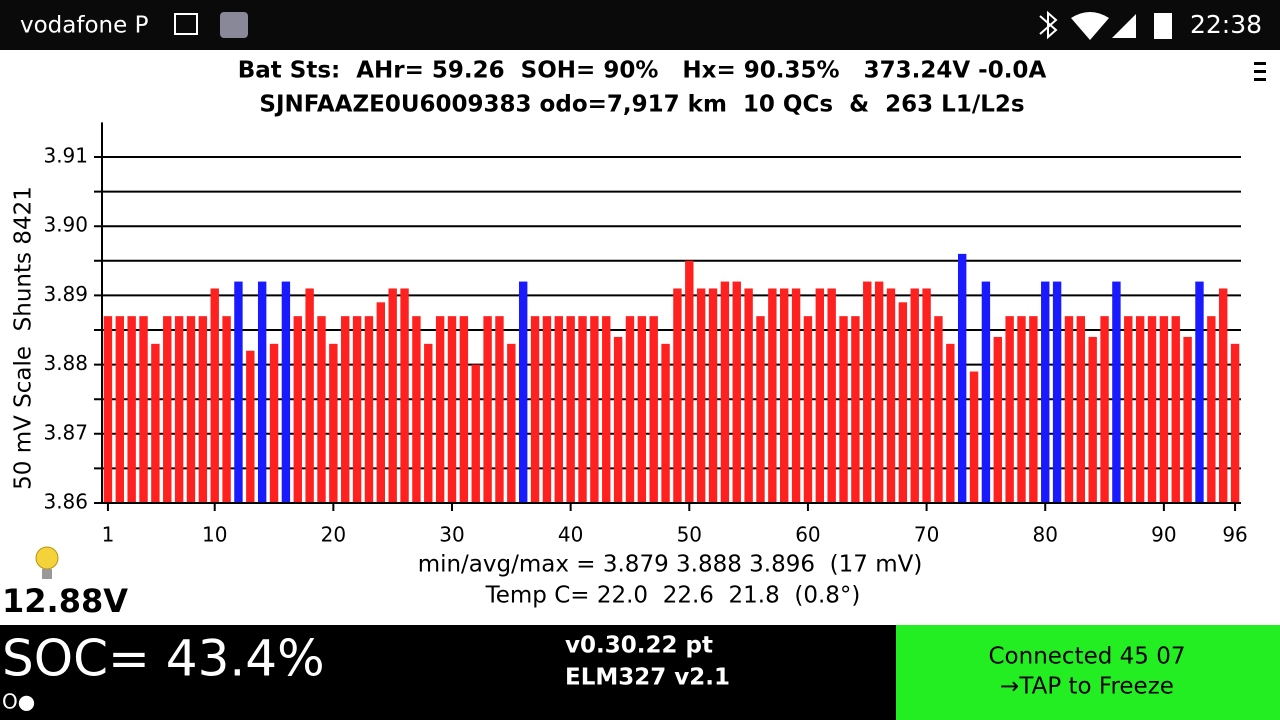  I want to click on connect-button: Connected 45 07 →TAP to Freeze, so click(1088, 672).